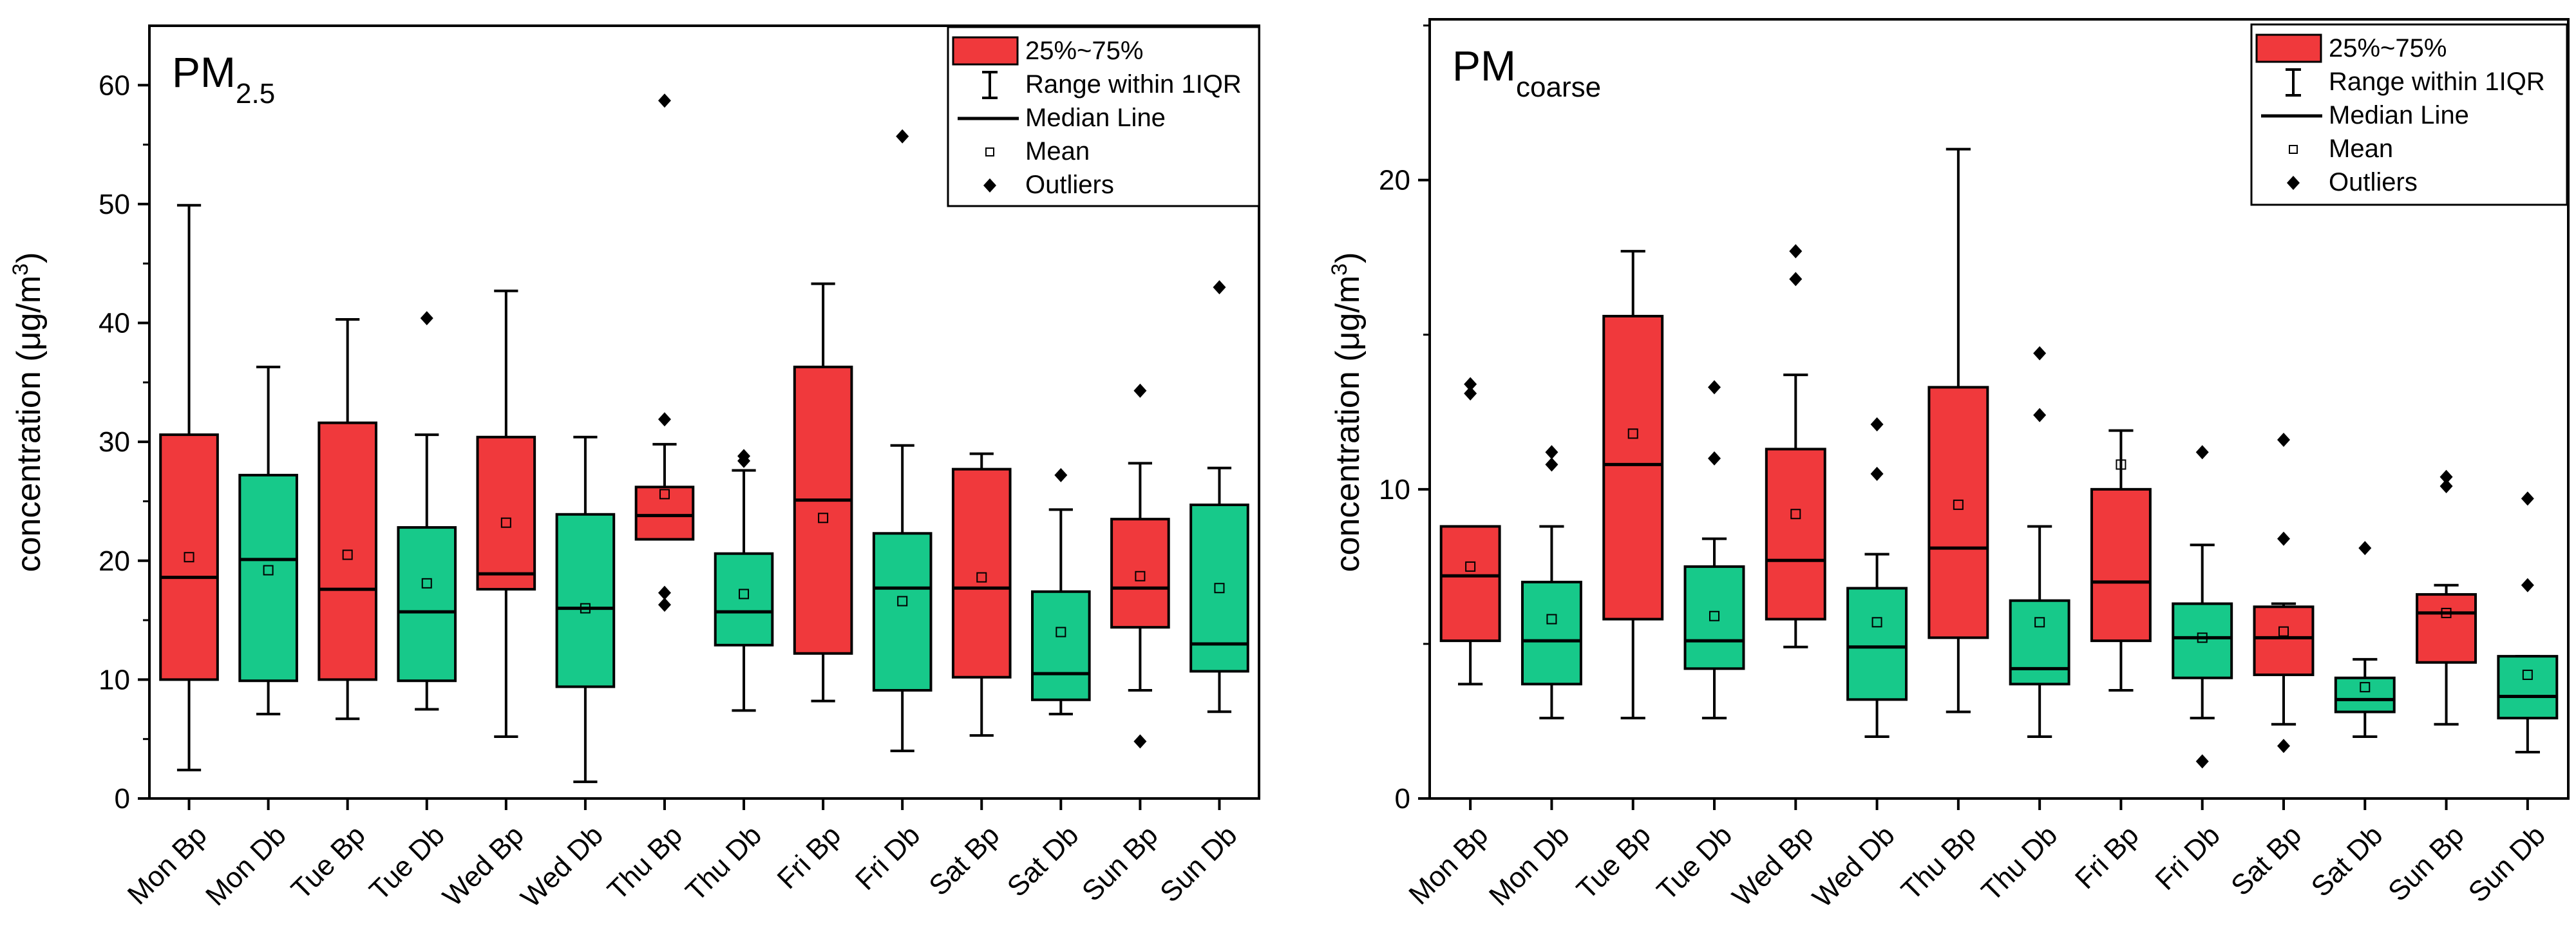 This screenshot has width=2576, height=935. What do you see at coordinates (644, 862) in the screenshot?
I see `x-tick-label: Thu Bp` at bounding box center [644, 862].